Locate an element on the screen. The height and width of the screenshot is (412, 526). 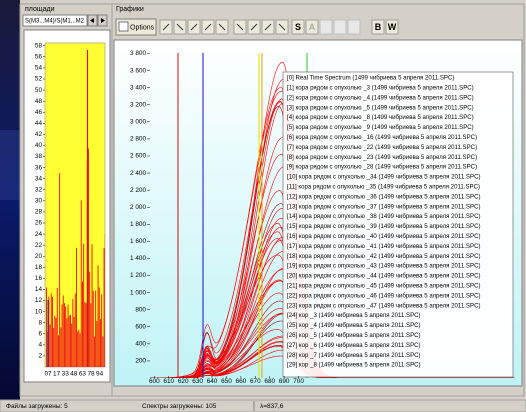
options-label: Options is located at coordinates (142, 27).